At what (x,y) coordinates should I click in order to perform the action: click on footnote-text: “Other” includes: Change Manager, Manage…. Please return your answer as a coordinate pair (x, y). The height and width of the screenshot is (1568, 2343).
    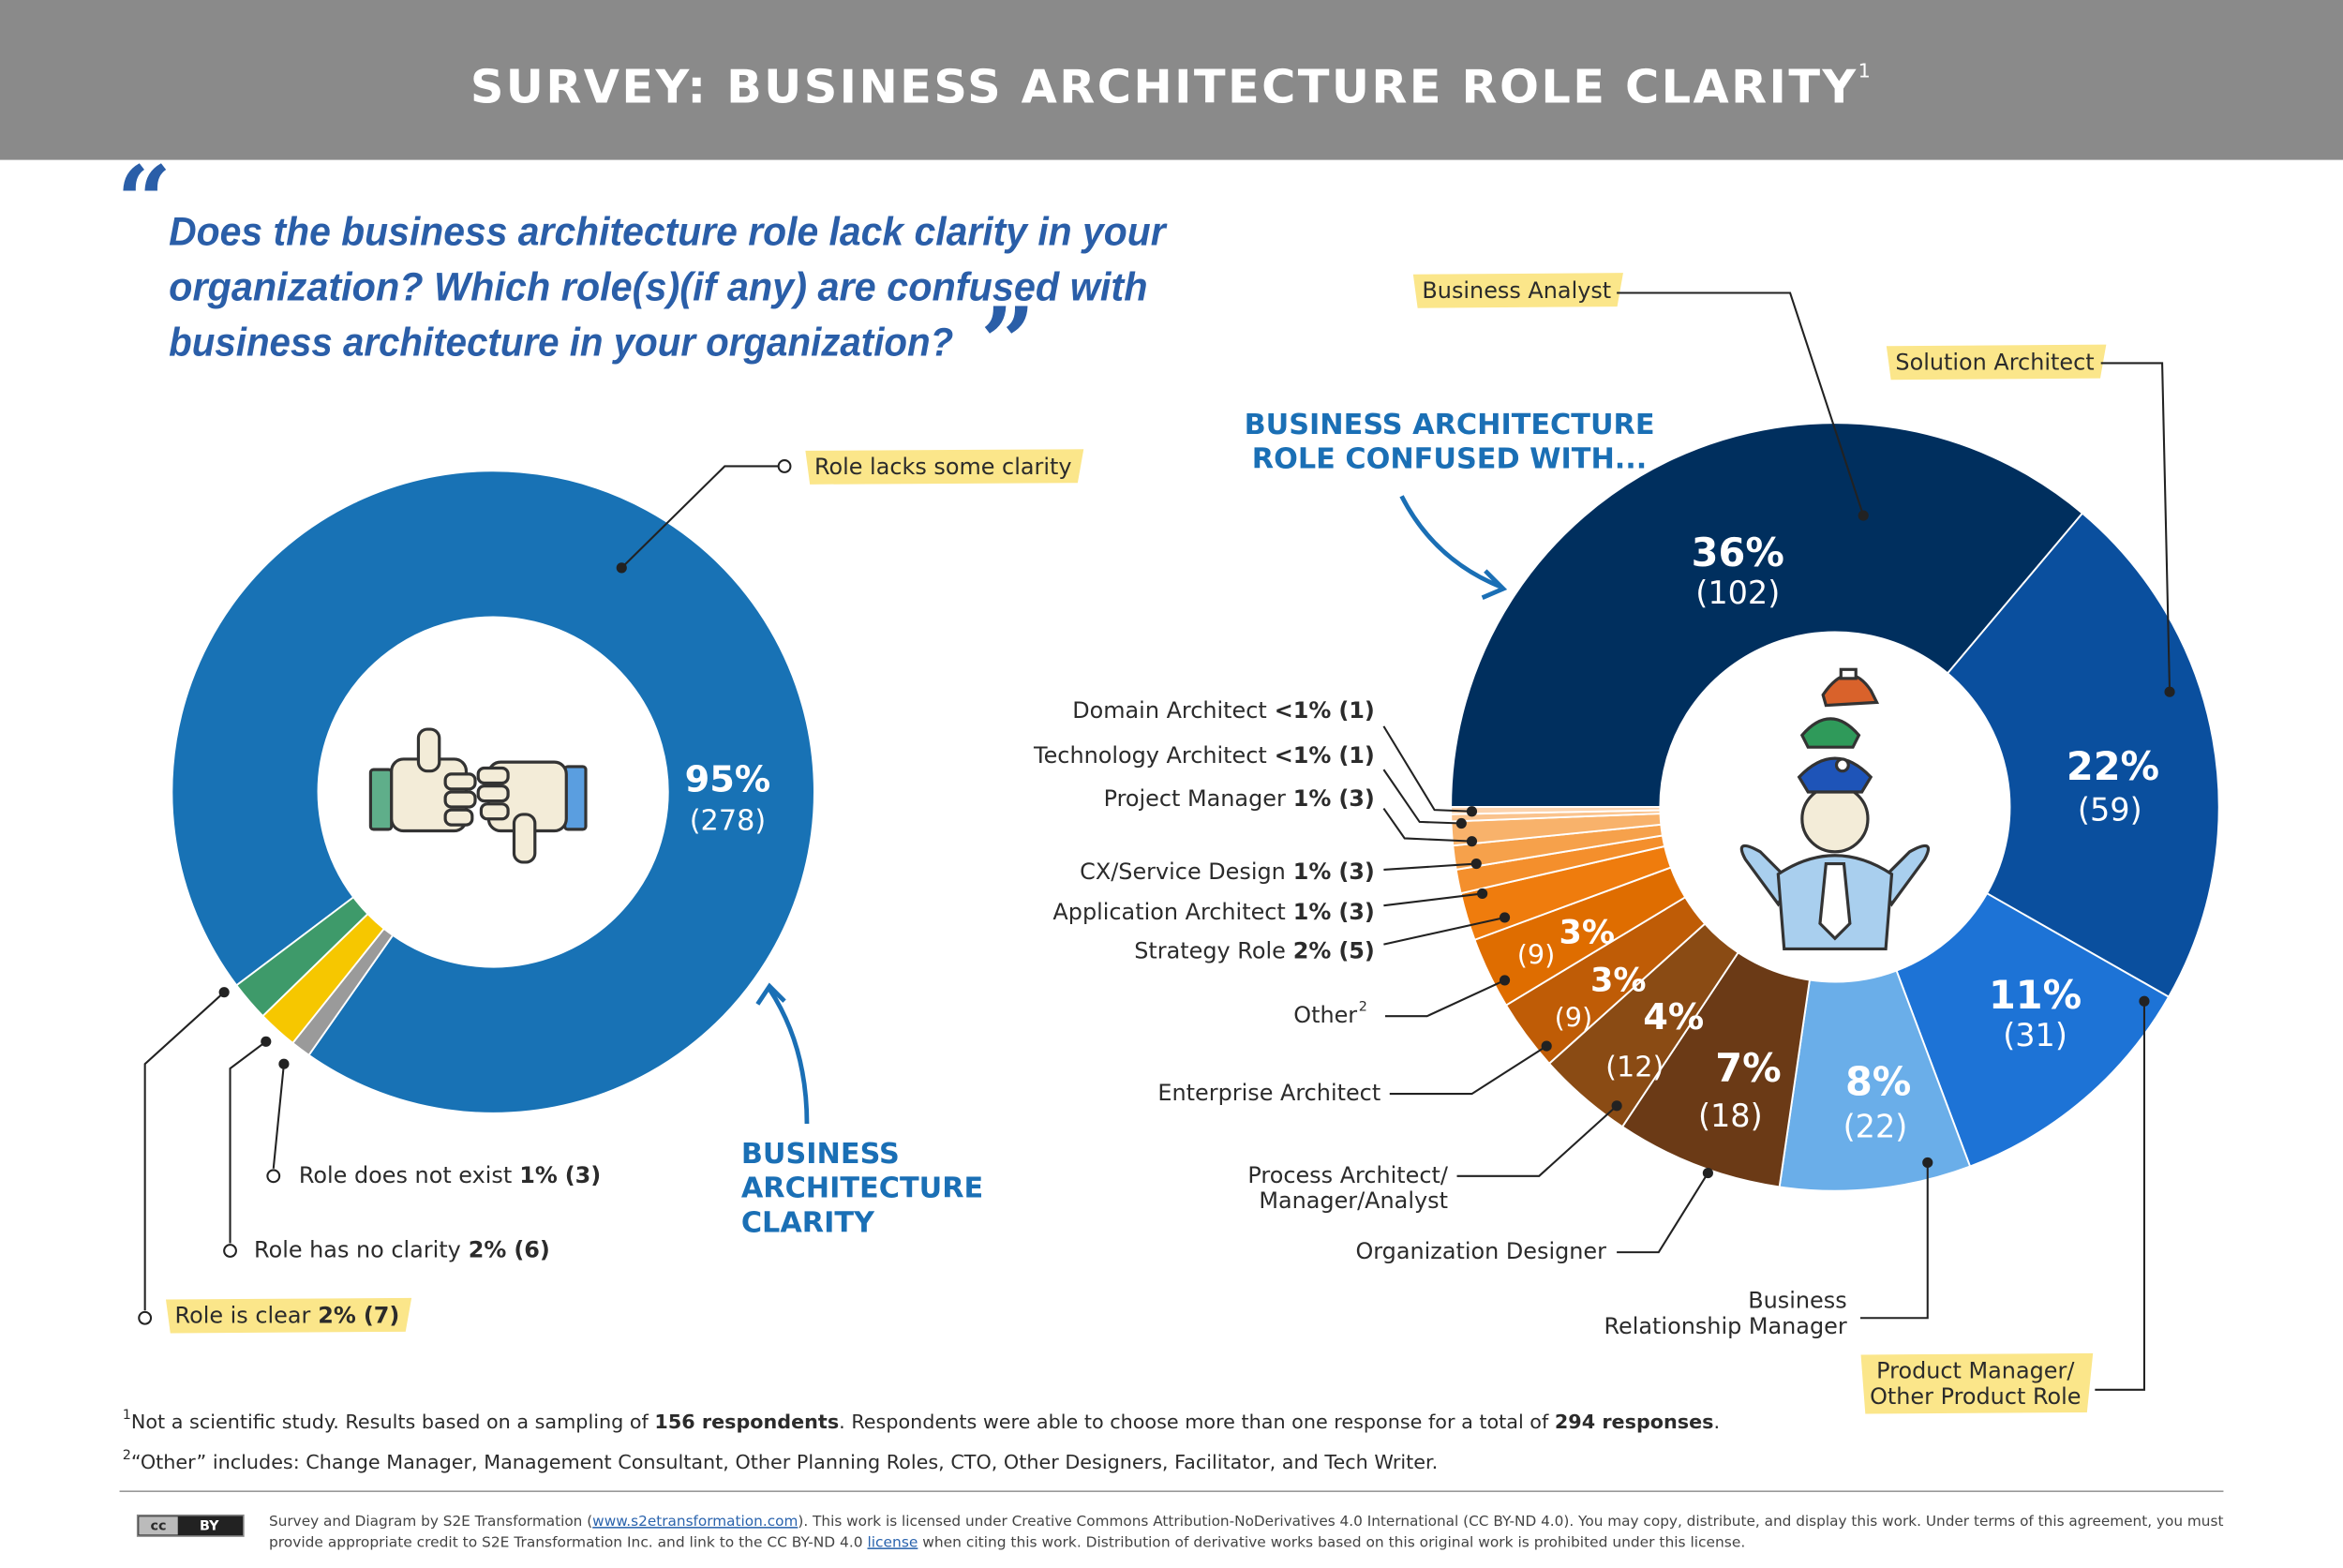
    Looking at the image, I should click on (784, 1462).